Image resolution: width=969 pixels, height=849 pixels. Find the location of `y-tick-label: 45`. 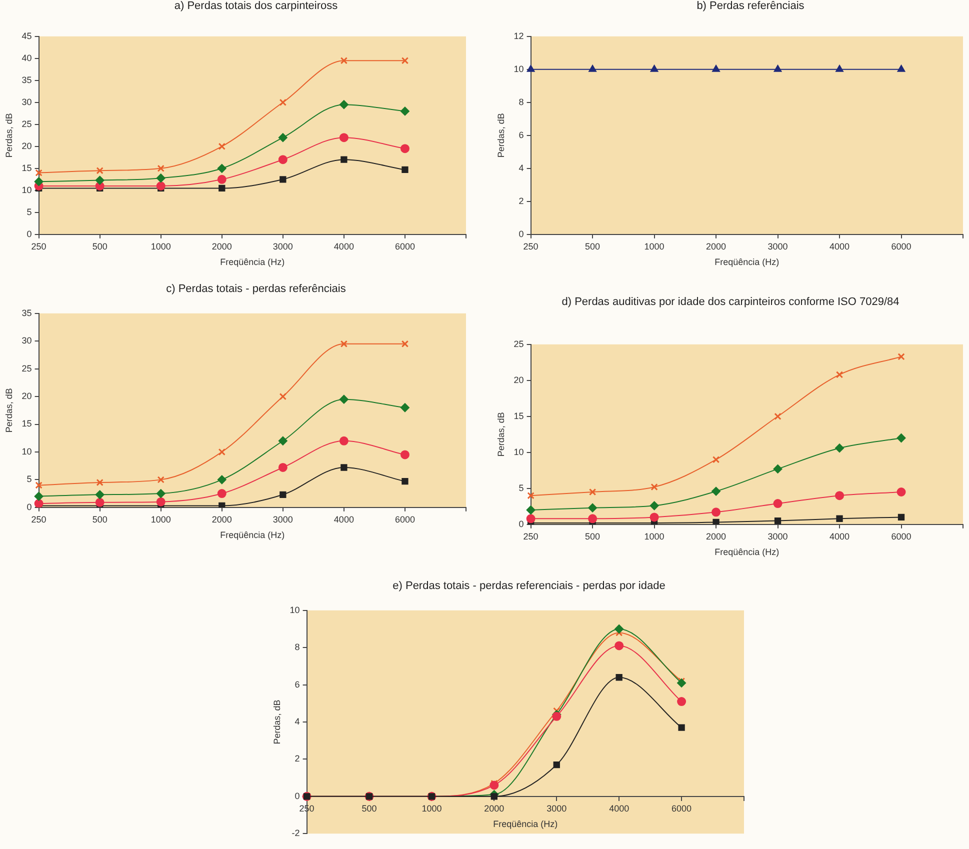

y-tick-label: 45 is located at coordinates (27, 35).